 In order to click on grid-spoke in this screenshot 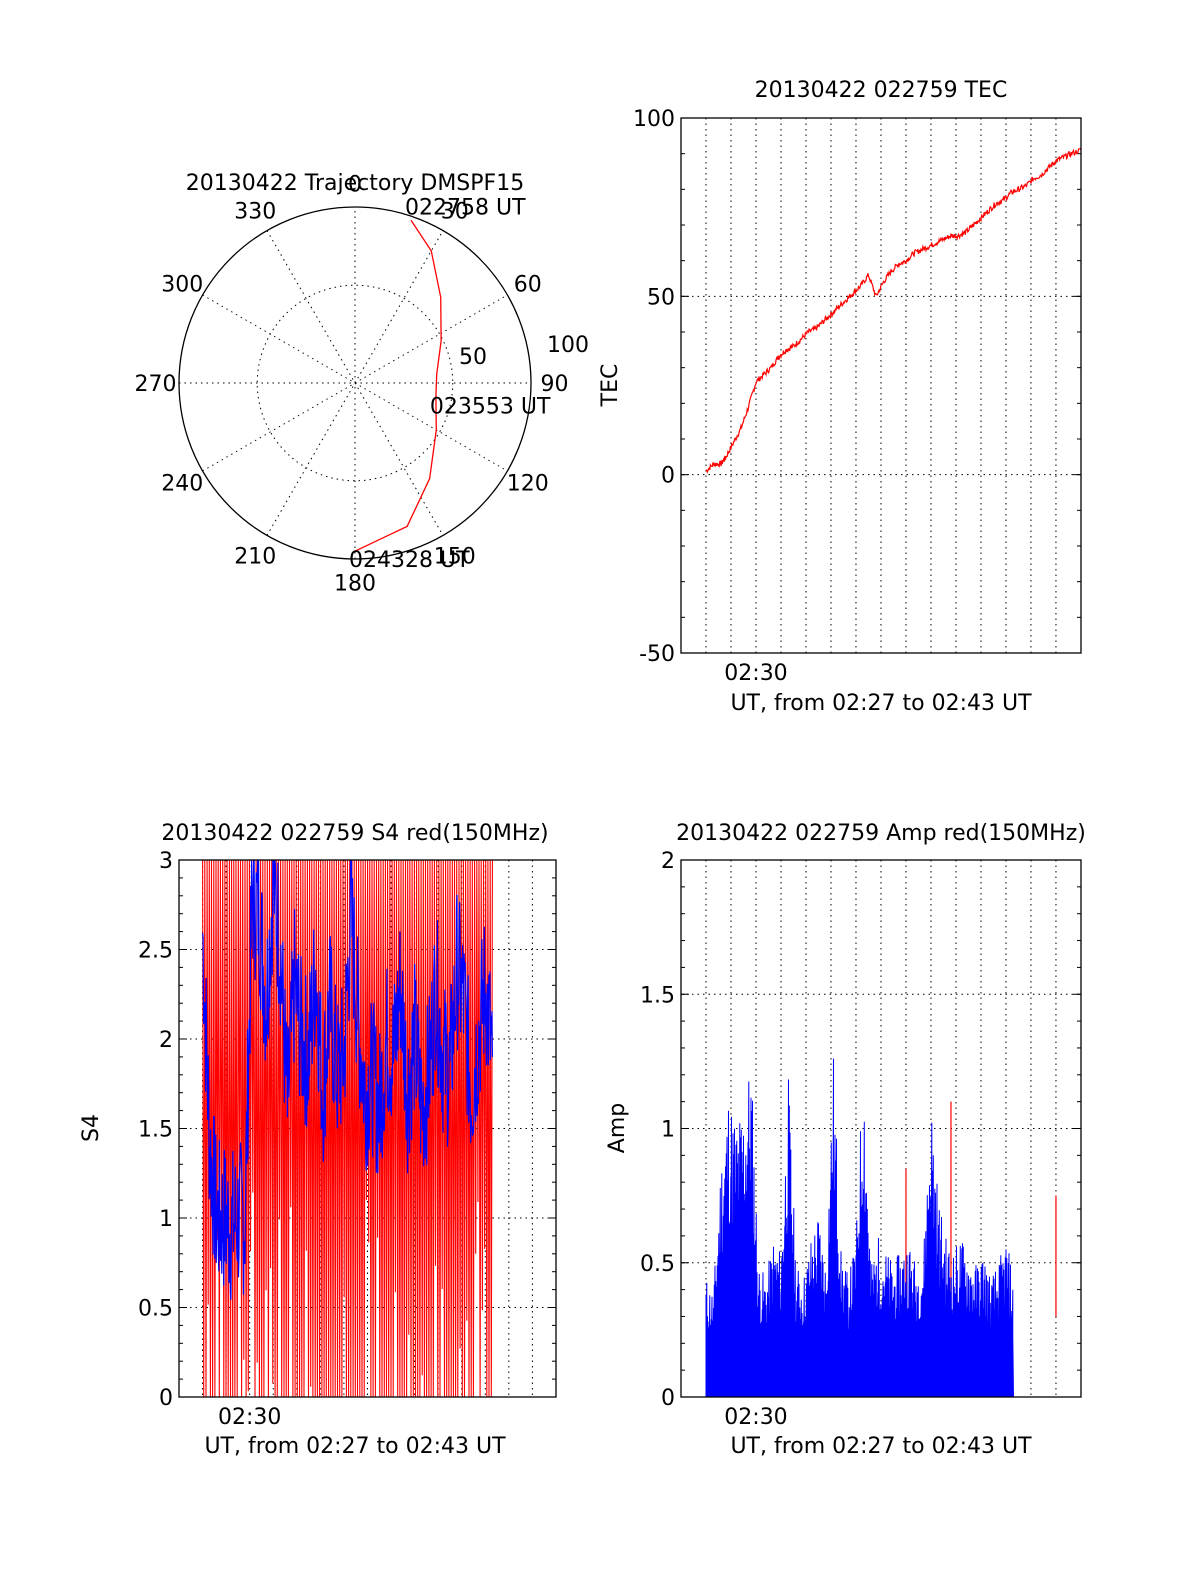, I will do `click(355, 383)`.